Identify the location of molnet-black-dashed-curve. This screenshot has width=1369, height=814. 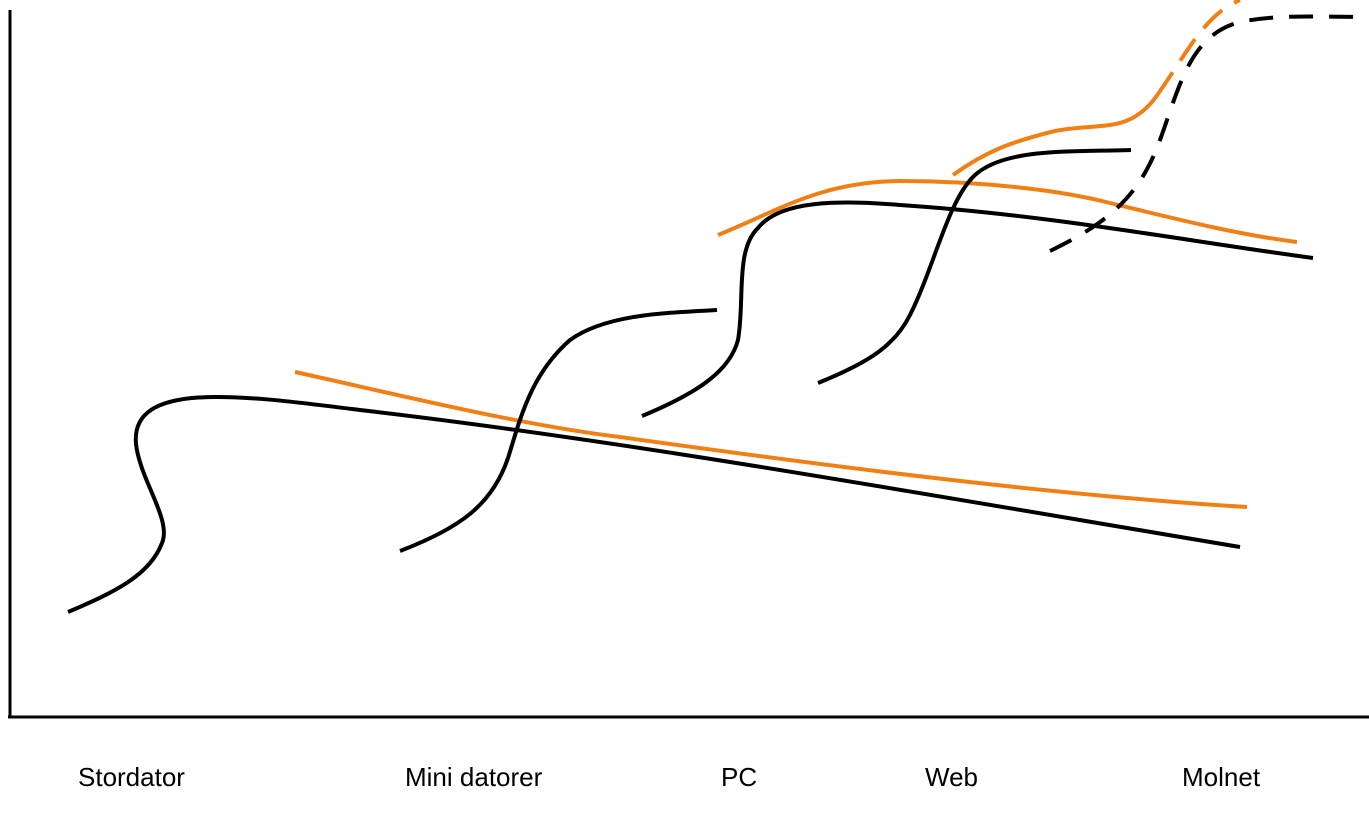
(1209, 133).